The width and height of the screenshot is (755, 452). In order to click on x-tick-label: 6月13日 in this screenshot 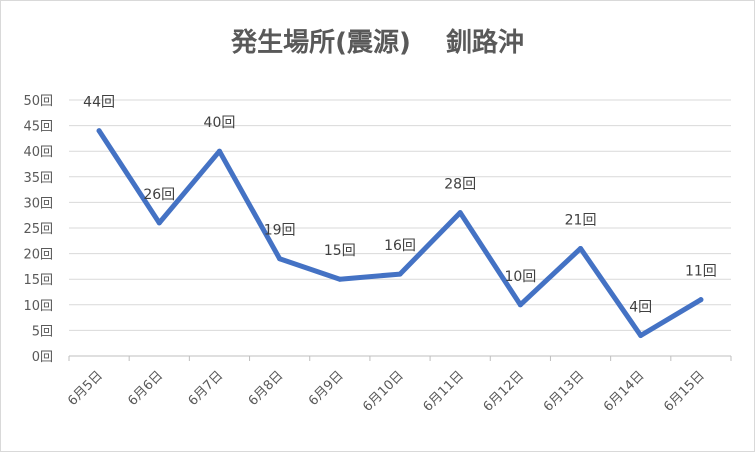, I will do `click(564, 391)`.